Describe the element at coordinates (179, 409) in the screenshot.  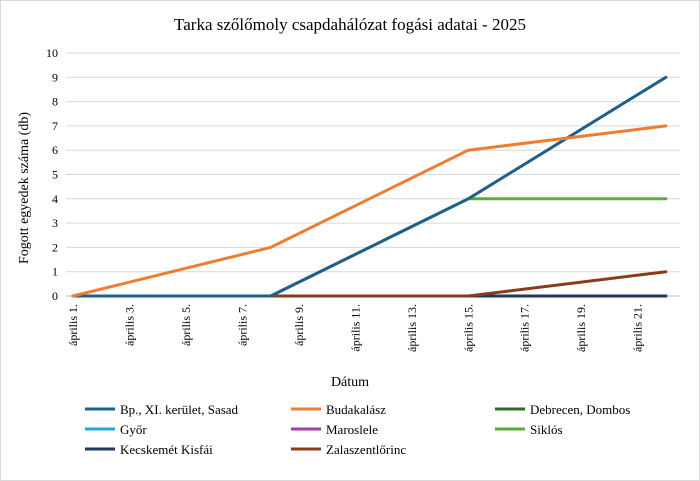
I see `legend-label: Bp., XI. kerület, Sasad` at that location.